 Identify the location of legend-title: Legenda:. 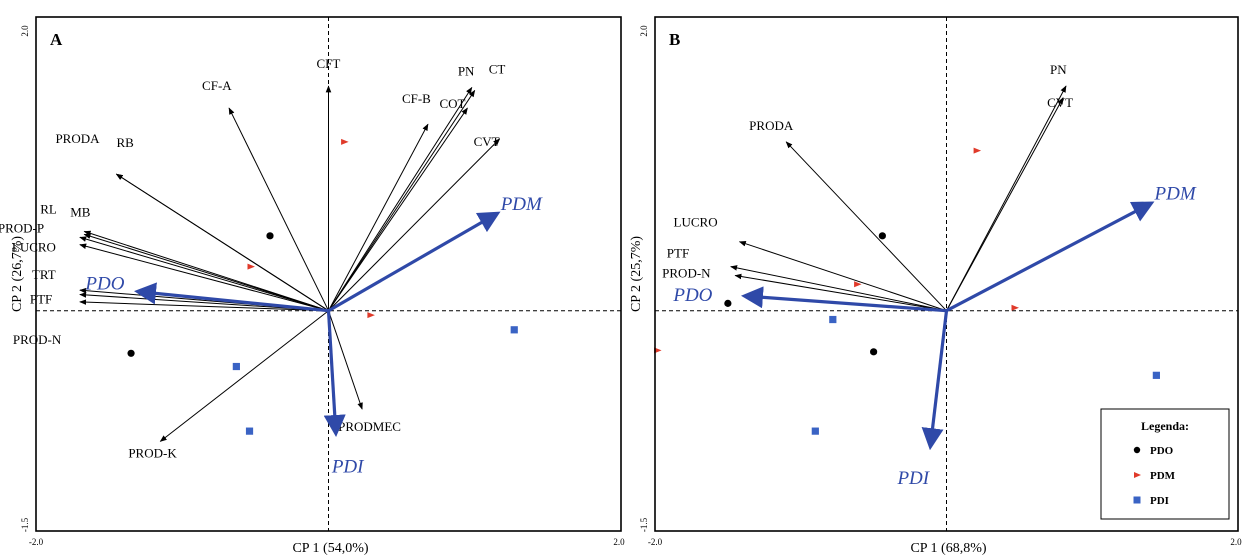
(1165, 426).